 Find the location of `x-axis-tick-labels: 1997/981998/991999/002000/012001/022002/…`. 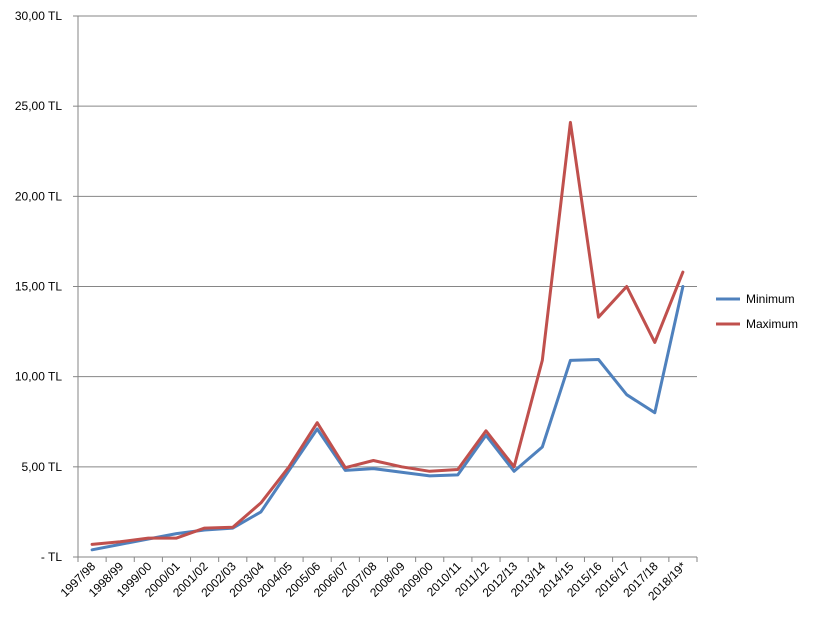

x-axis-tick-labels: 1997/981998/991999/002000/012001/022002/… is located at coordinates (374, 581).